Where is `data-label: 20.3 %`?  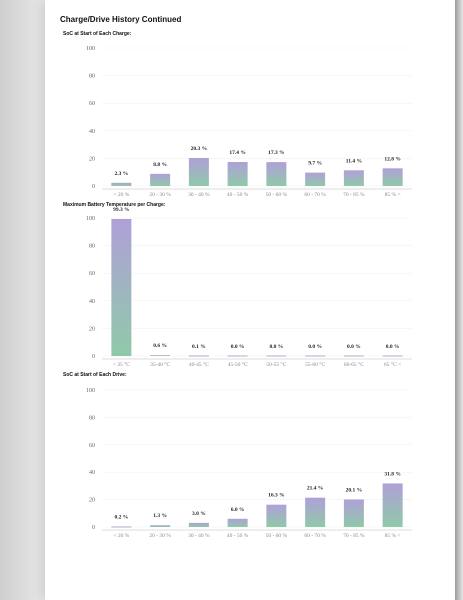
data-label: 20.3 % is located at coordinates (199, 149).